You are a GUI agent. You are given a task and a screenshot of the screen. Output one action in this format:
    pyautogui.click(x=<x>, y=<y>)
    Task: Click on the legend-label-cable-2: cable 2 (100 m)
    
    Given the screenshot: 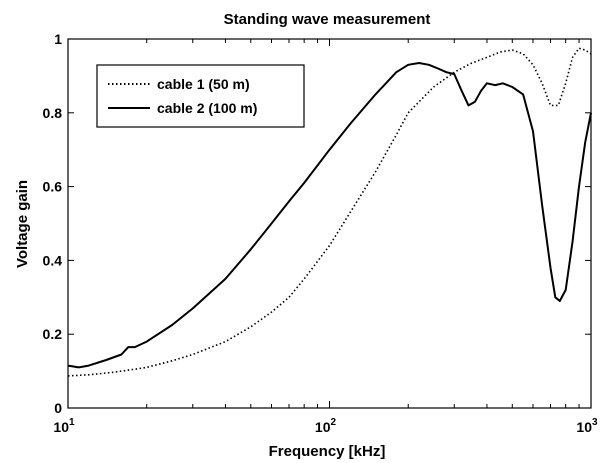 What is the action you would take?
    pyautogui.click(x=207, y=108)
    